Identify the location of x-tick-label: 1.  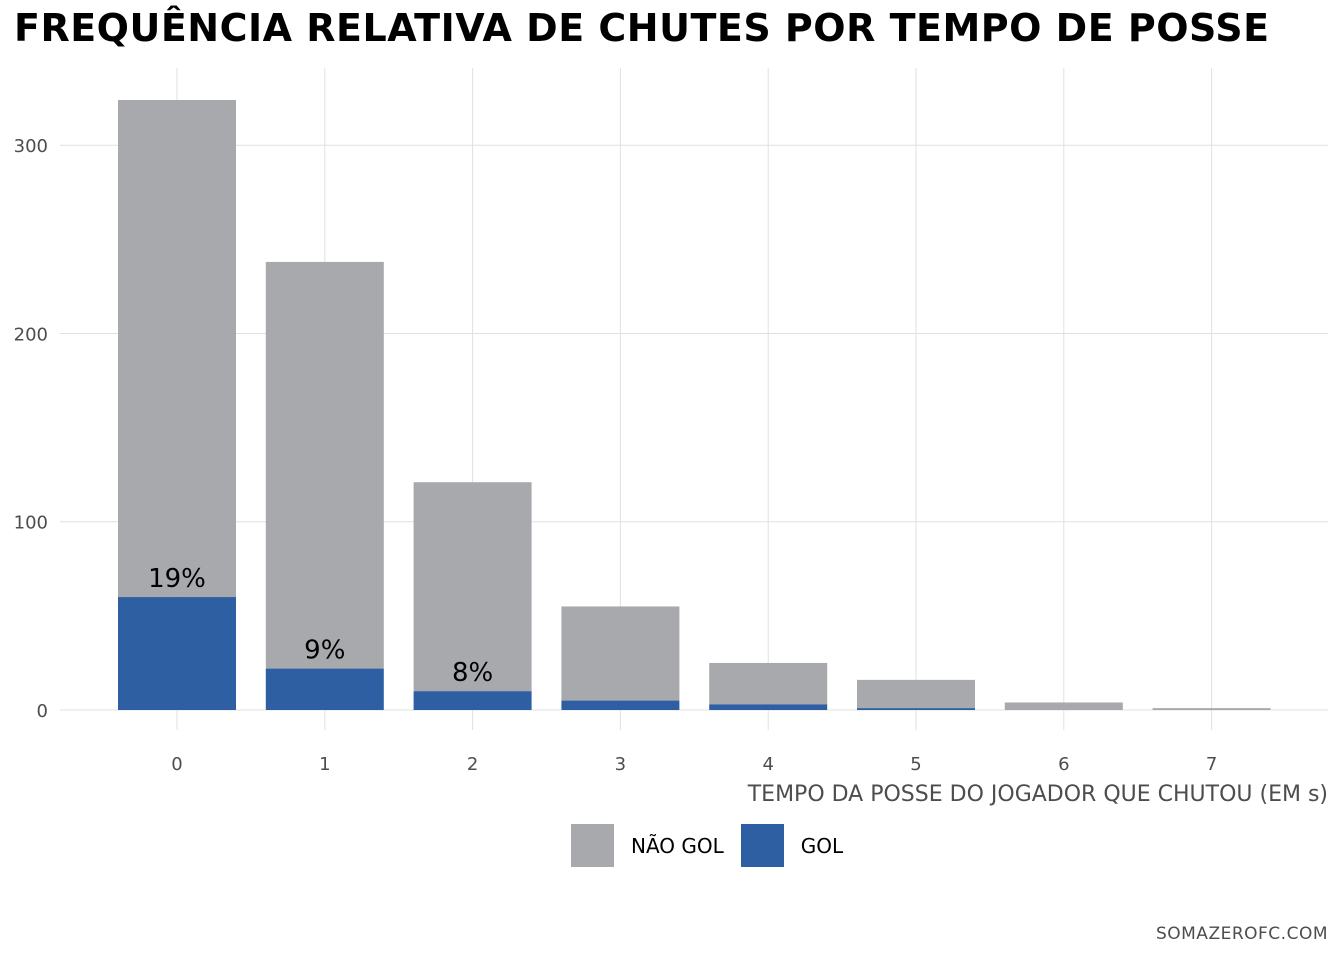
(324, 764).